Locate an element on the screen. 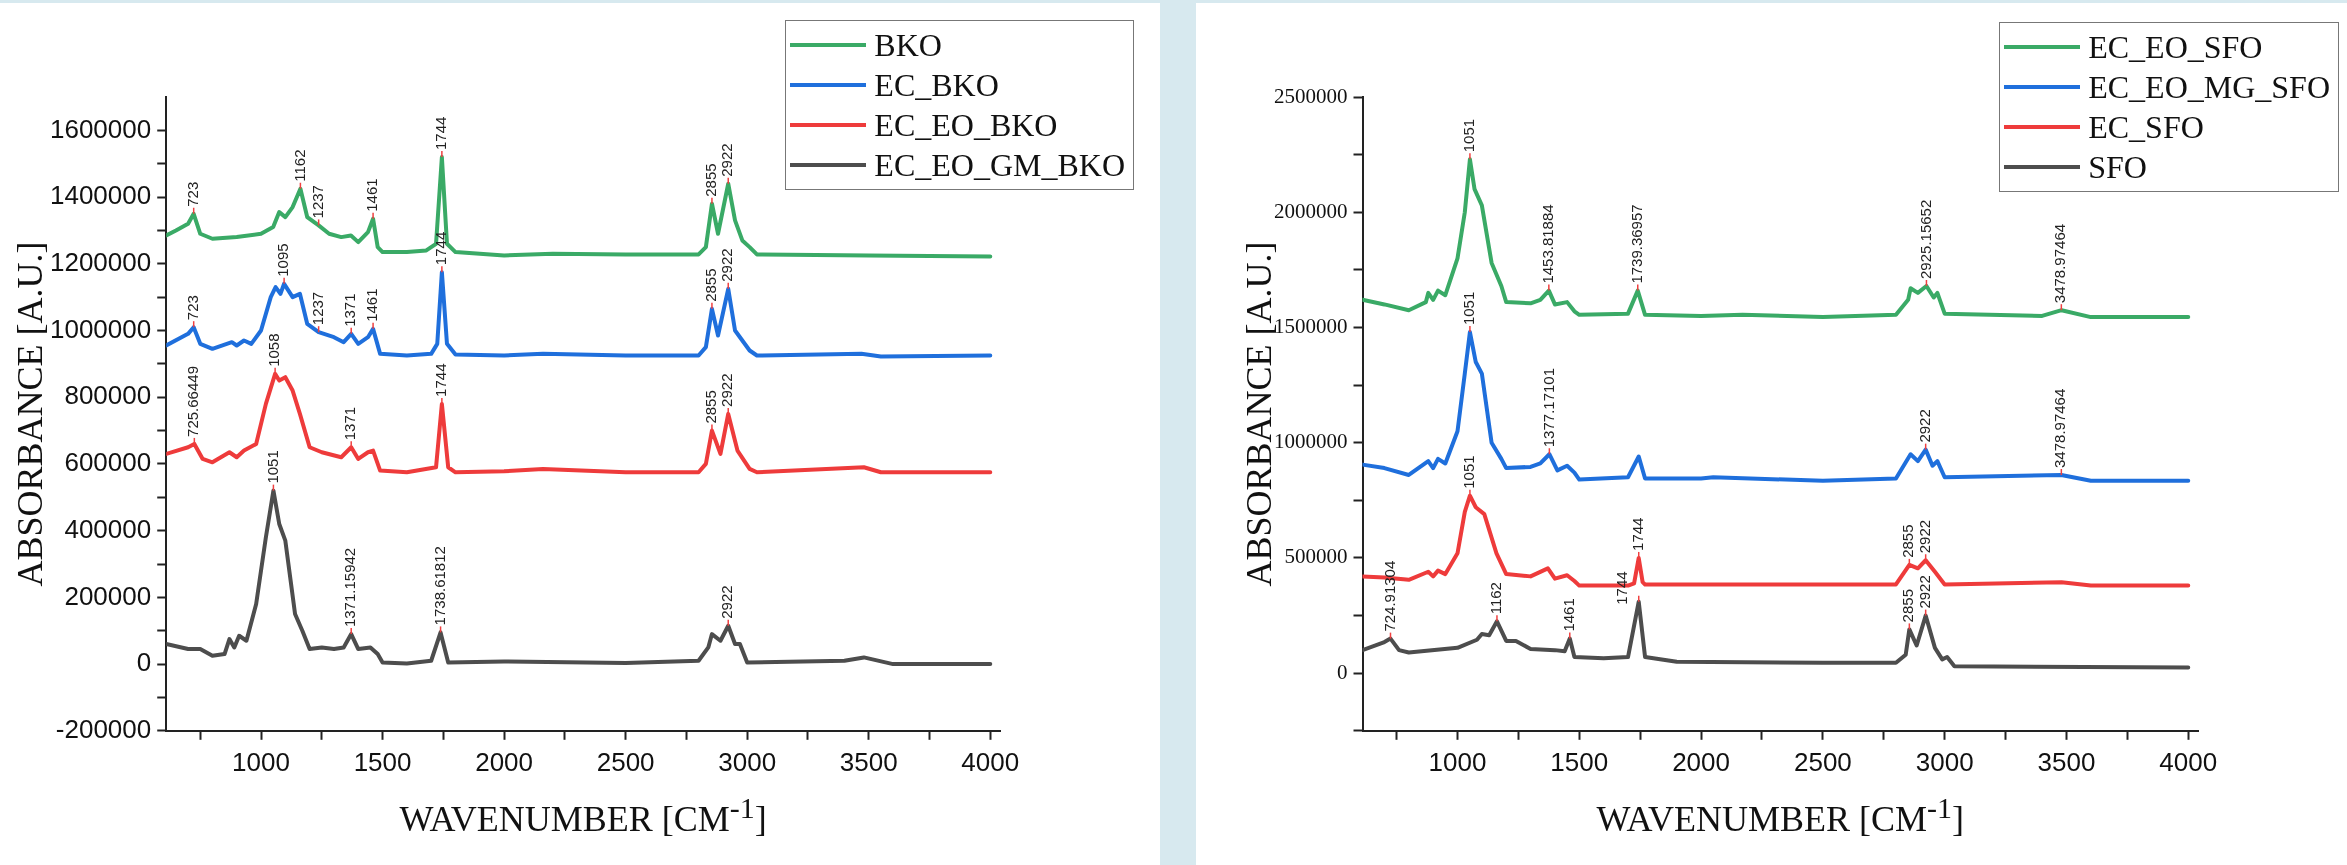 This screenshot has width=2347, height=865. y-axis-title: ABSORBANCE [A.U.] is located at coordinates (30, 414).